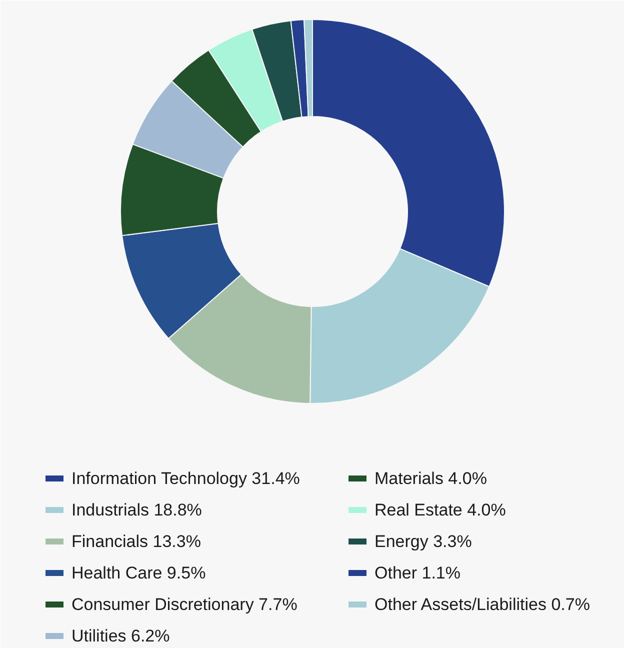 The height and width of the screenshot is (648, 624). I want to click on legend-label: Information Technology 31.4%, so click(186, 478).